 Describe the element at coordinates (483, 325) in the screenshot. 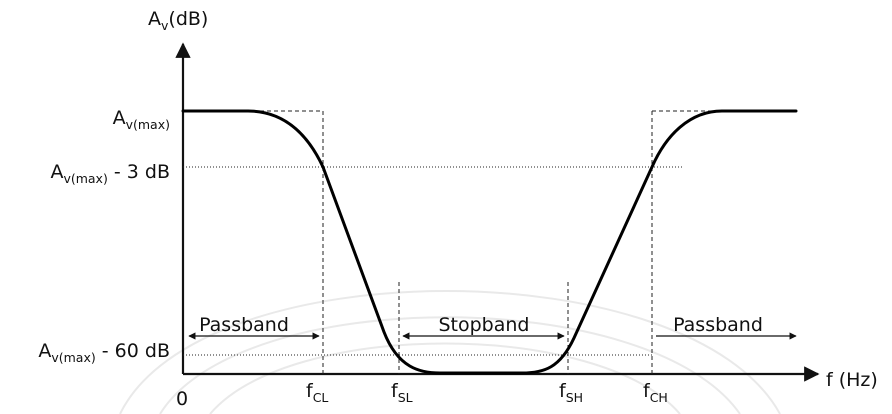

I see `stopband-label: Stopband` at that location.